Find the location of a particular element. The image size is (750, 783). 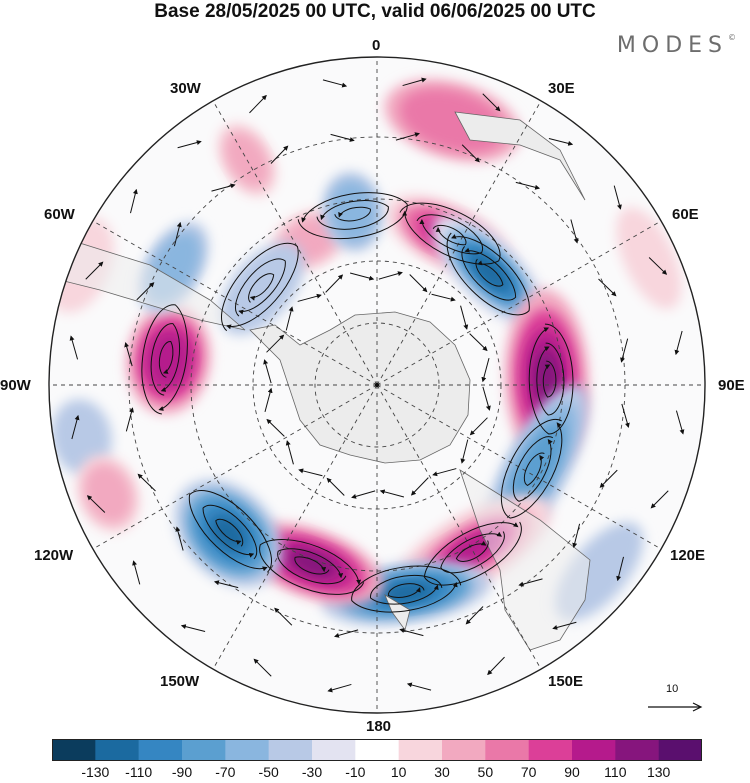

australia is located at coordinates (525, 560).